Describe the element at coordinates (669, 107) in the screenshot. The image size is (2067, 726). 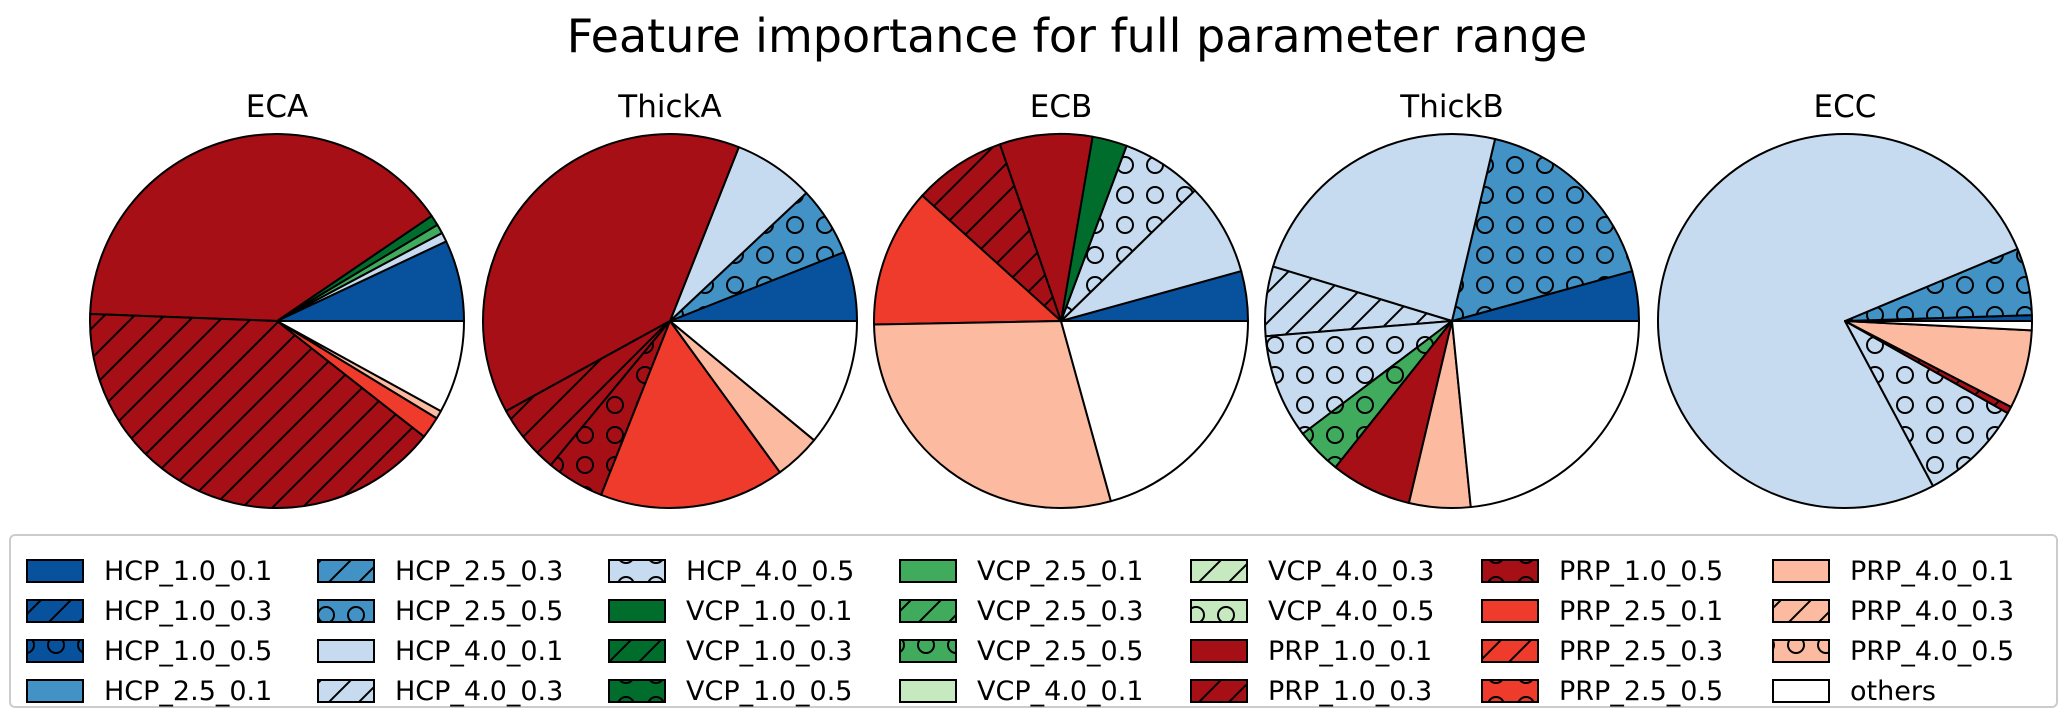
I see `pie-title: ThickA` at that location.